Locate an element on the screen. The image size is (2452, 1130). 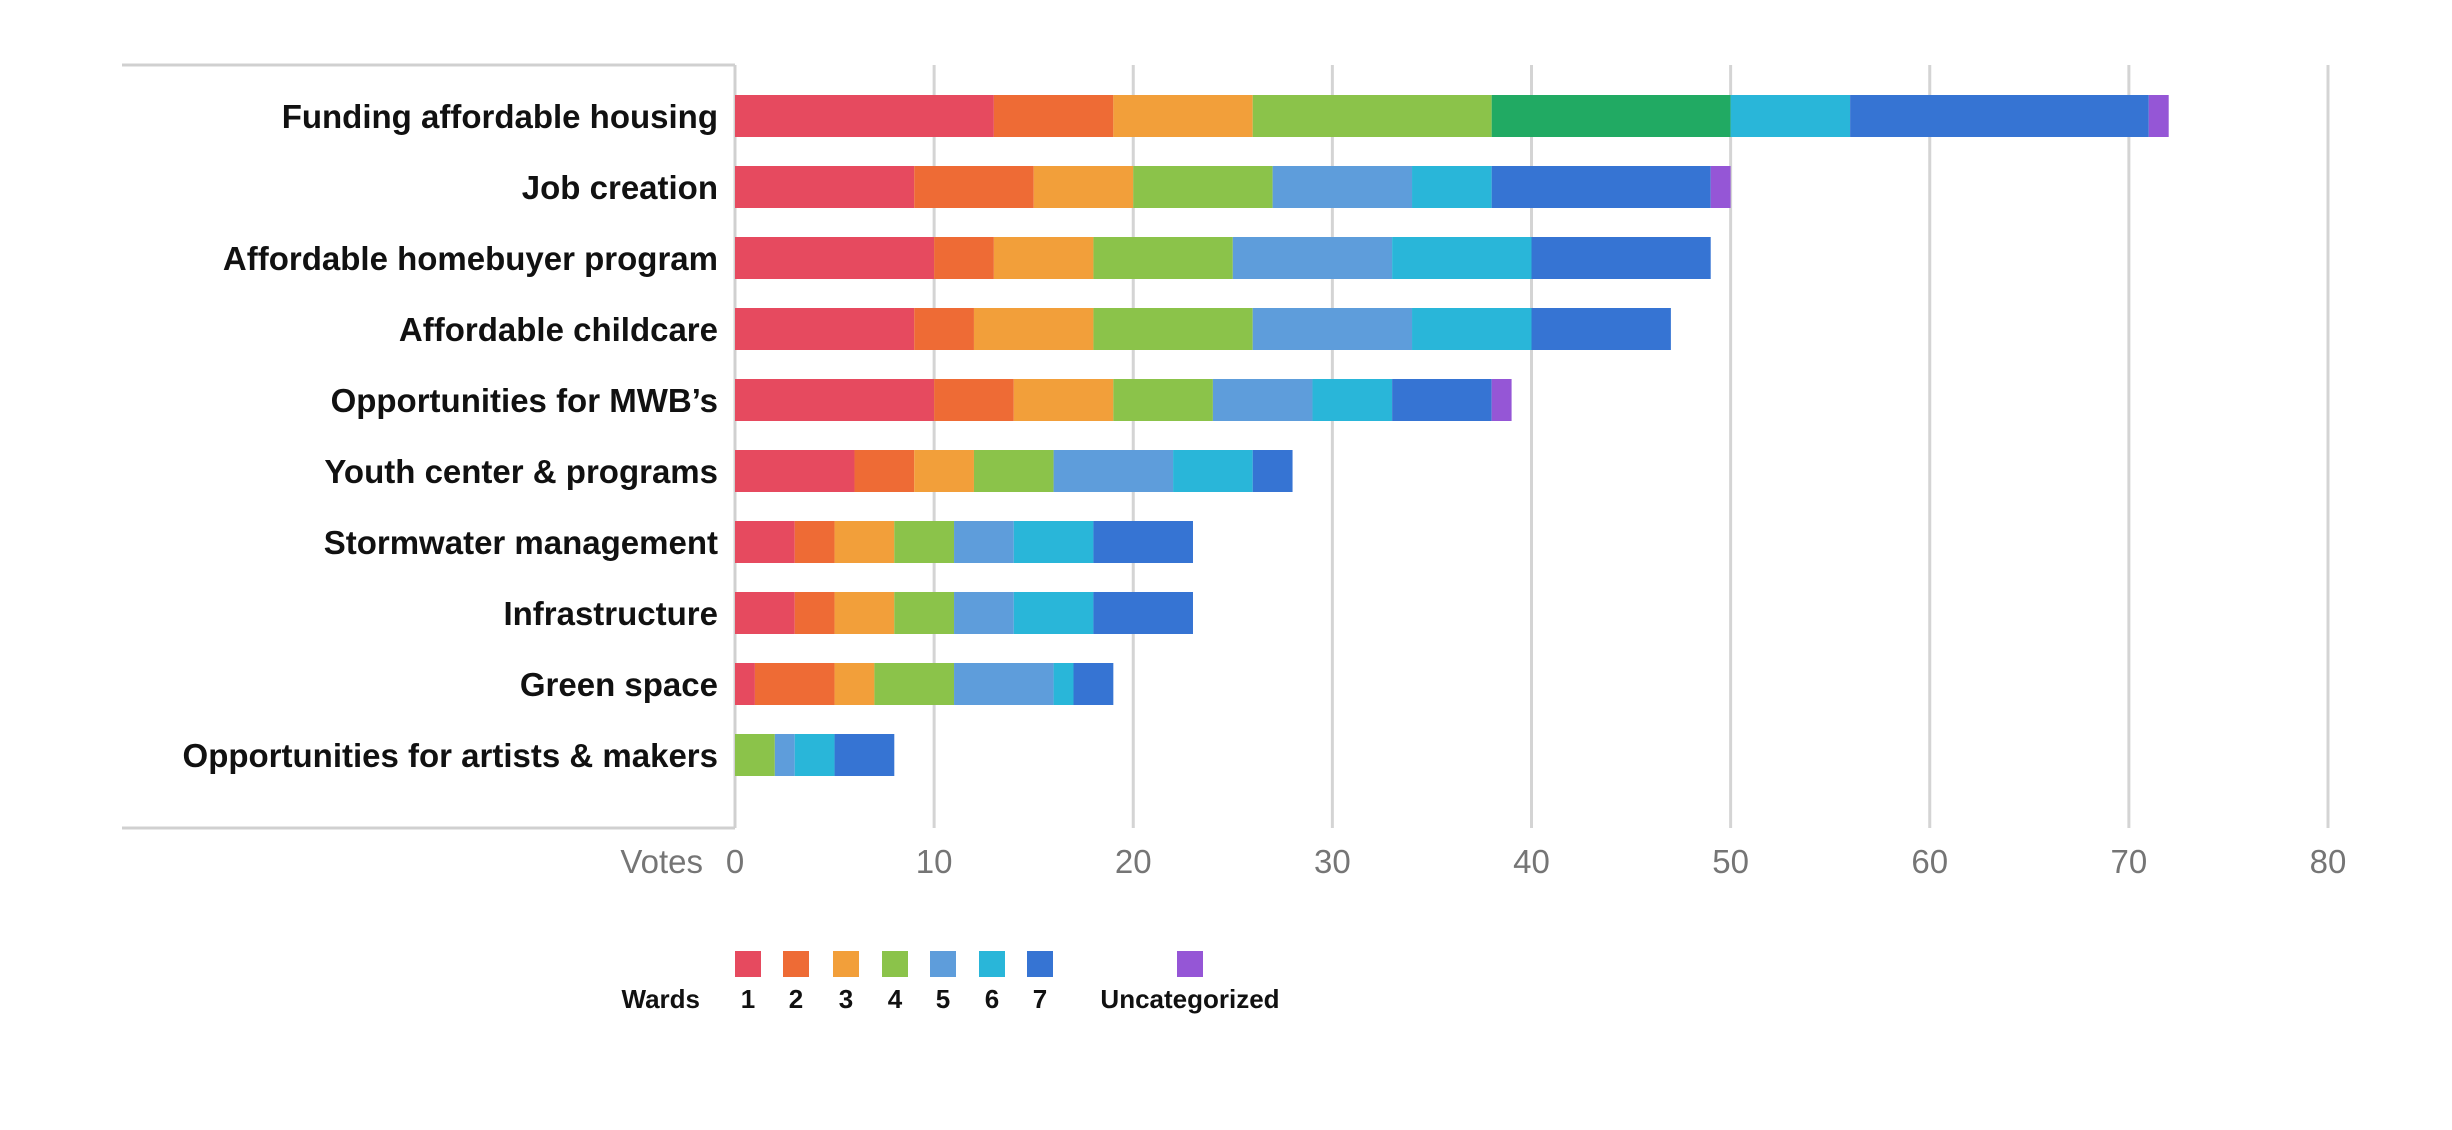
legend: Wards 1 2 3 4 5 6 7 Uncategorized is located at coordinates (951, 982).